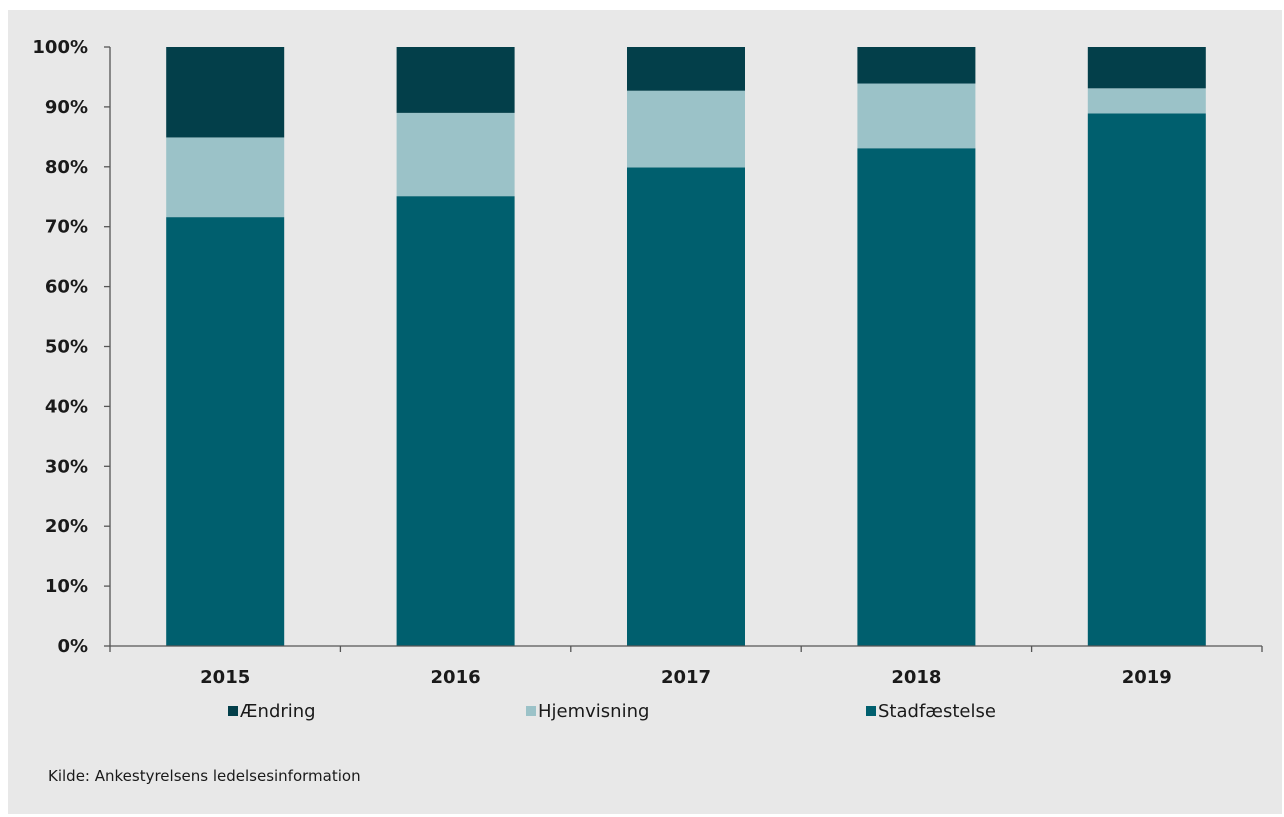  What do you see at coordinates (225, 677) in the screenshot?
I see `x-tick-label: 2015` at bounding box center [225, 677].